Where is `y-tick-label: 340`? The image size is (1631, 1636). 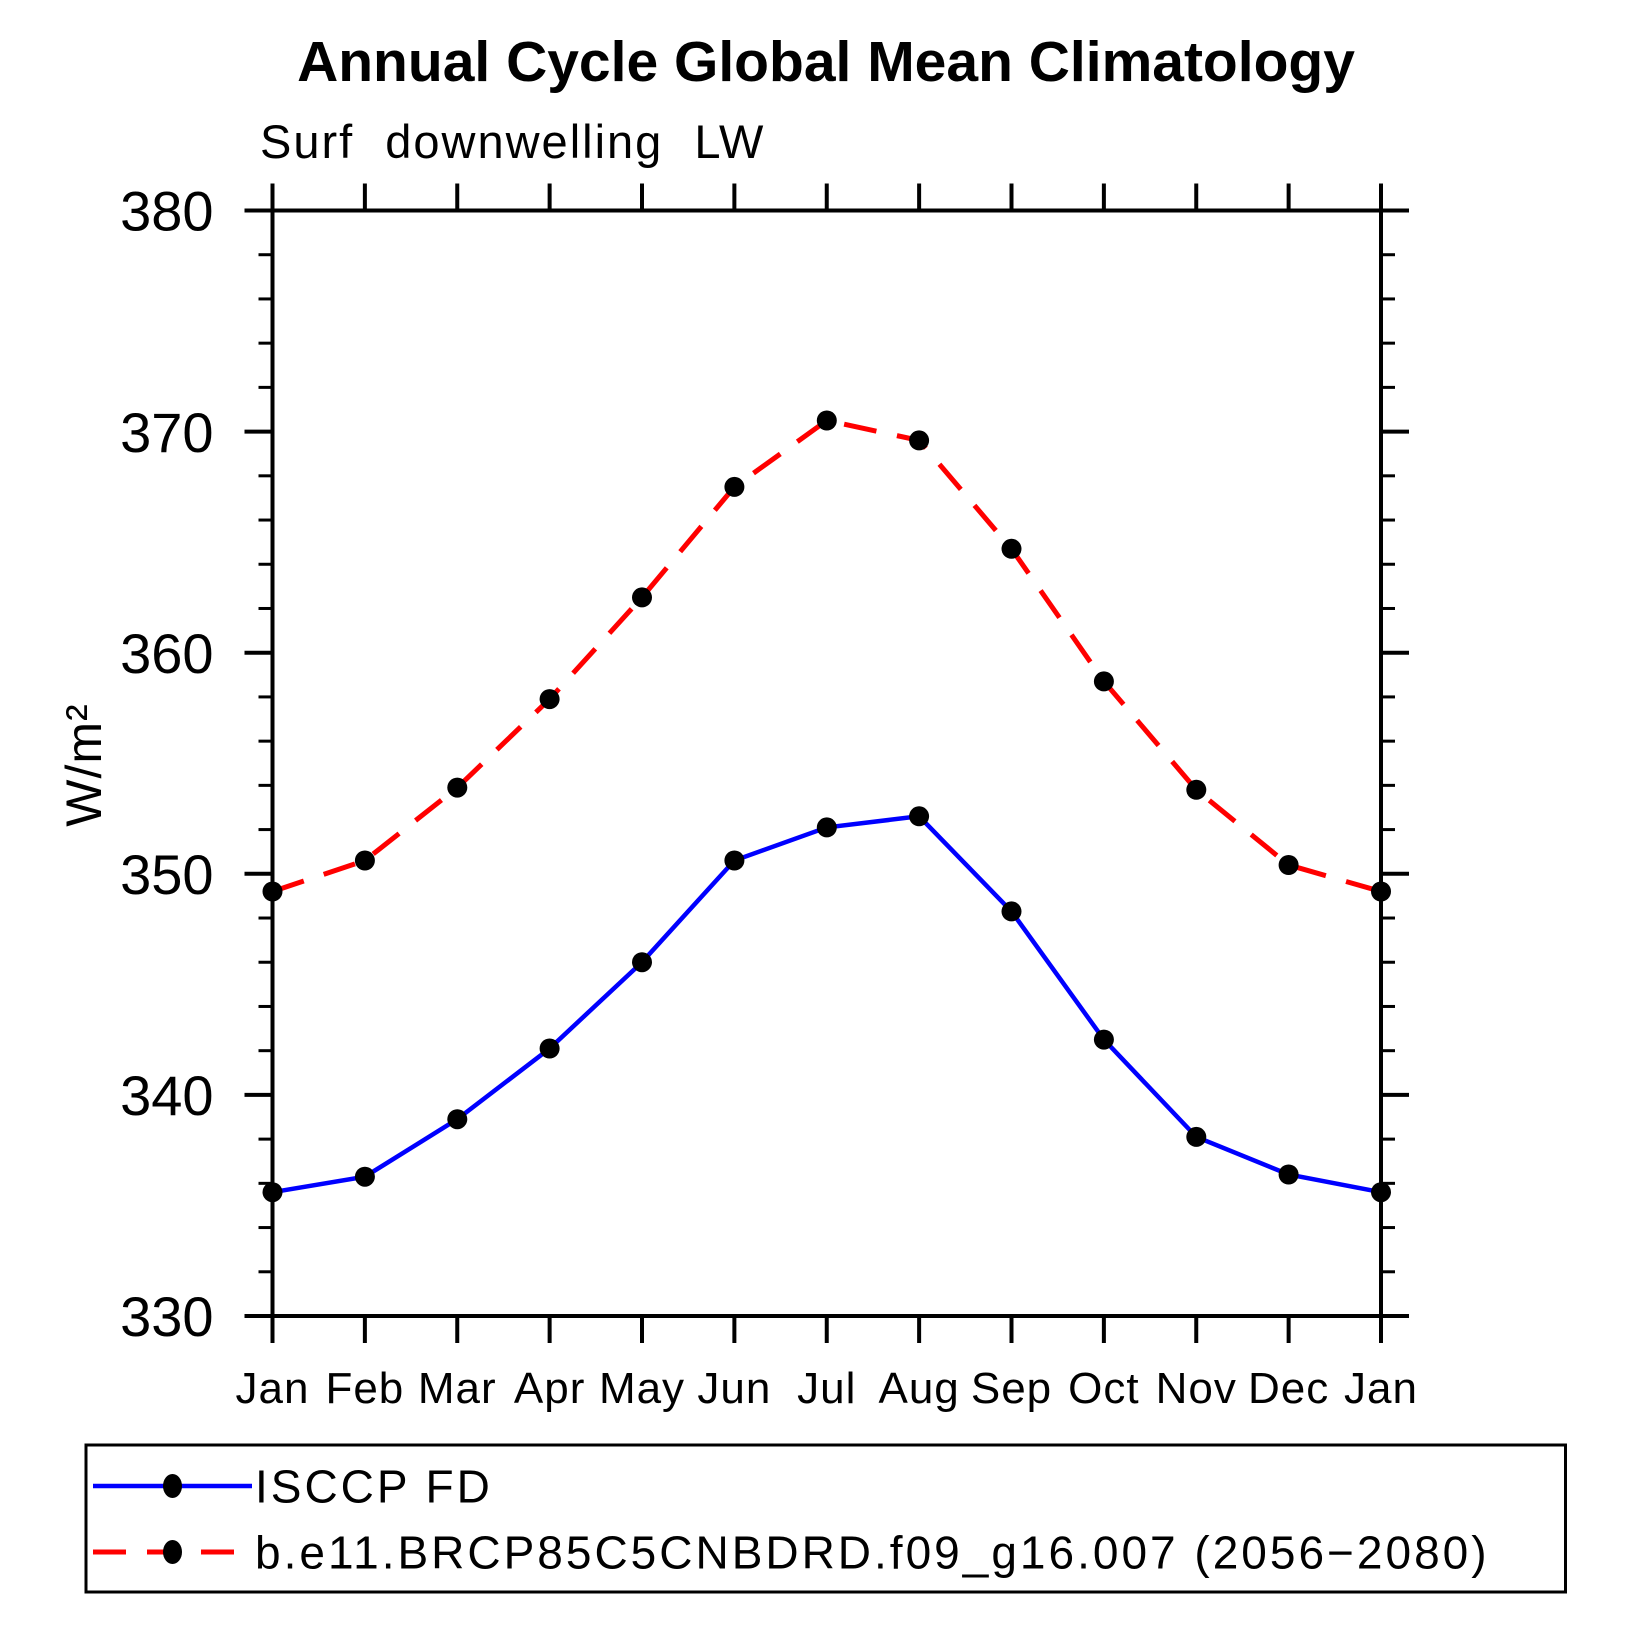
y-tick-label: 340 is located at coordinates (166, 1095).